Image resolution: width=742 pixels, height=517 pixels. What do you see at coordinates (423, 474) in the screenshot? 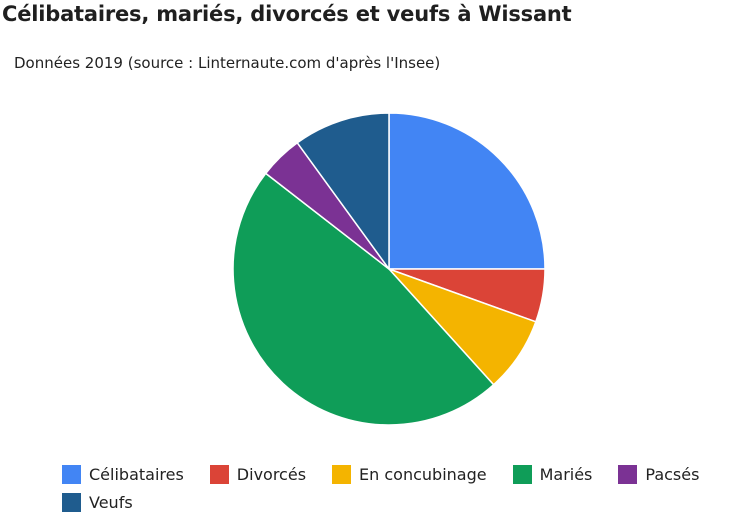
I see `legend-label: En concubinage` at bounding box center [423, 474].